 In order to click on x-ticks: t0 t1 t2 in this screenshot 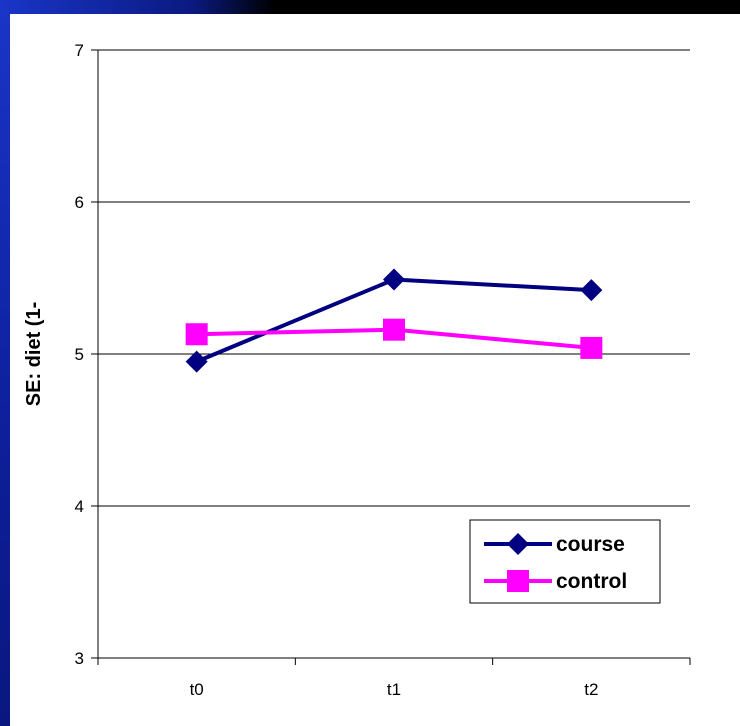, I will do `click(394, 678)`.